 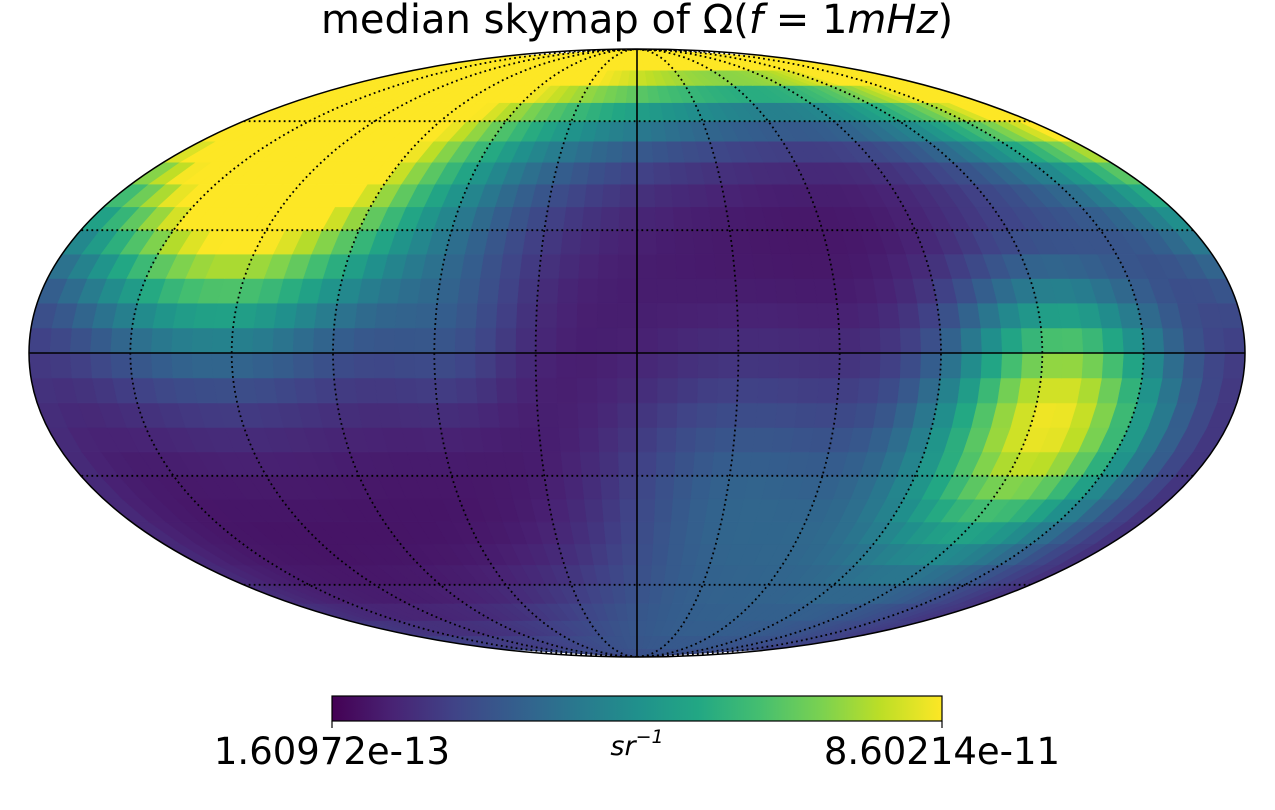 What do you see at coordinates (535, 21) in the screenshot?
I see `title-prefix: median skymap of Ω(` at bounding box center [535, 21].